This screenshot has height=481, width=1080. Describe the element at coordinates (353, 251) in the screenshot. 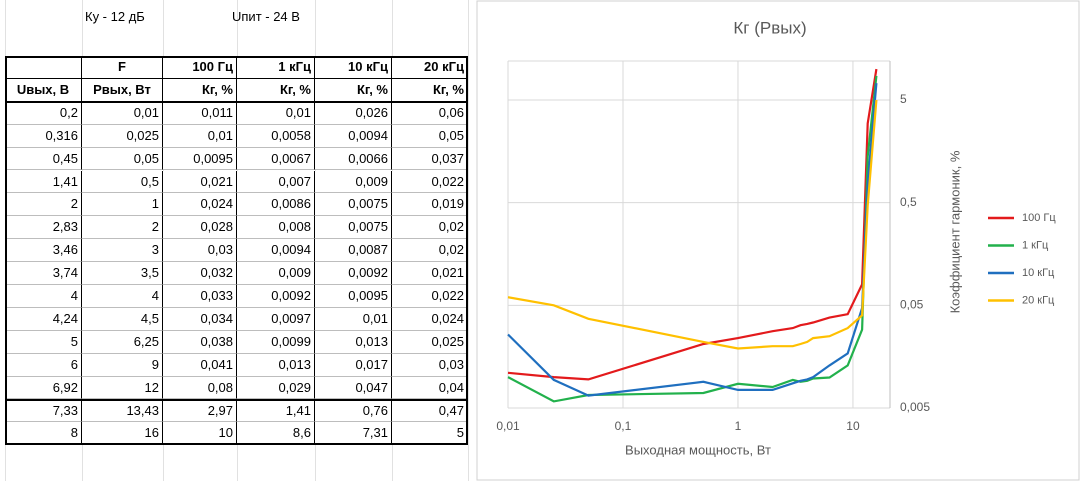

I see `table-cell: 0,0087` at that location.